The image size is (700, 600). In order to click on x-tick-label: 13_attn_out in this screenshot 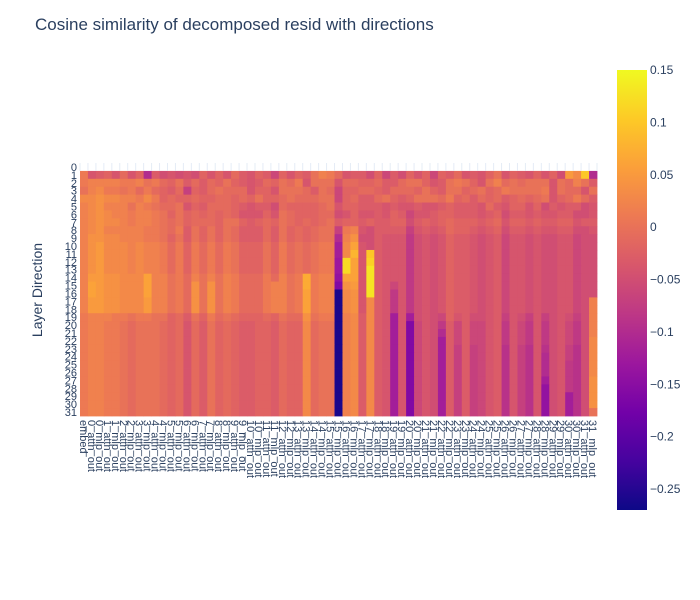, I will do `click(298, 449)`.